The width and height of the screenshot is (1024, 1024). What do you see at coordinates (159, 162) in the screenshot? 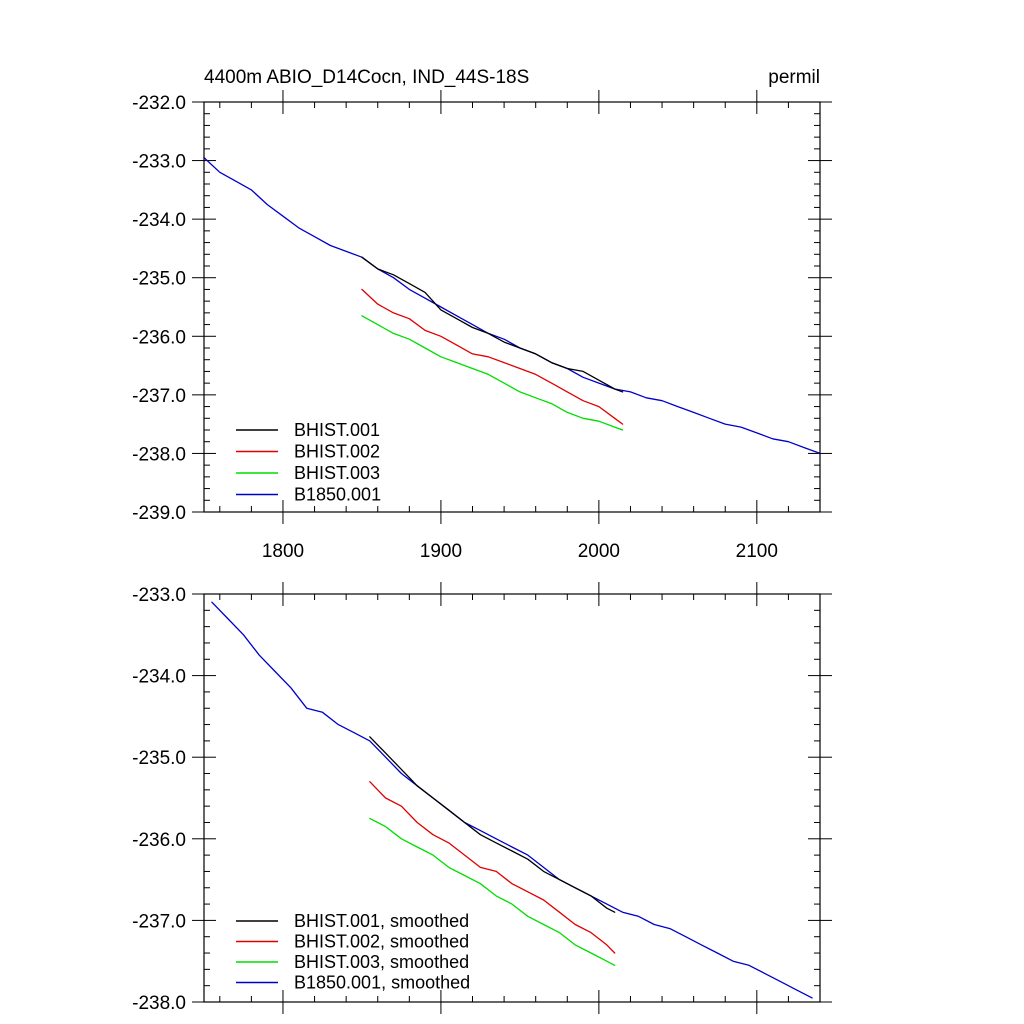
I see `top-ytick-label-1: -233.0` at bounding box center [159, 162].